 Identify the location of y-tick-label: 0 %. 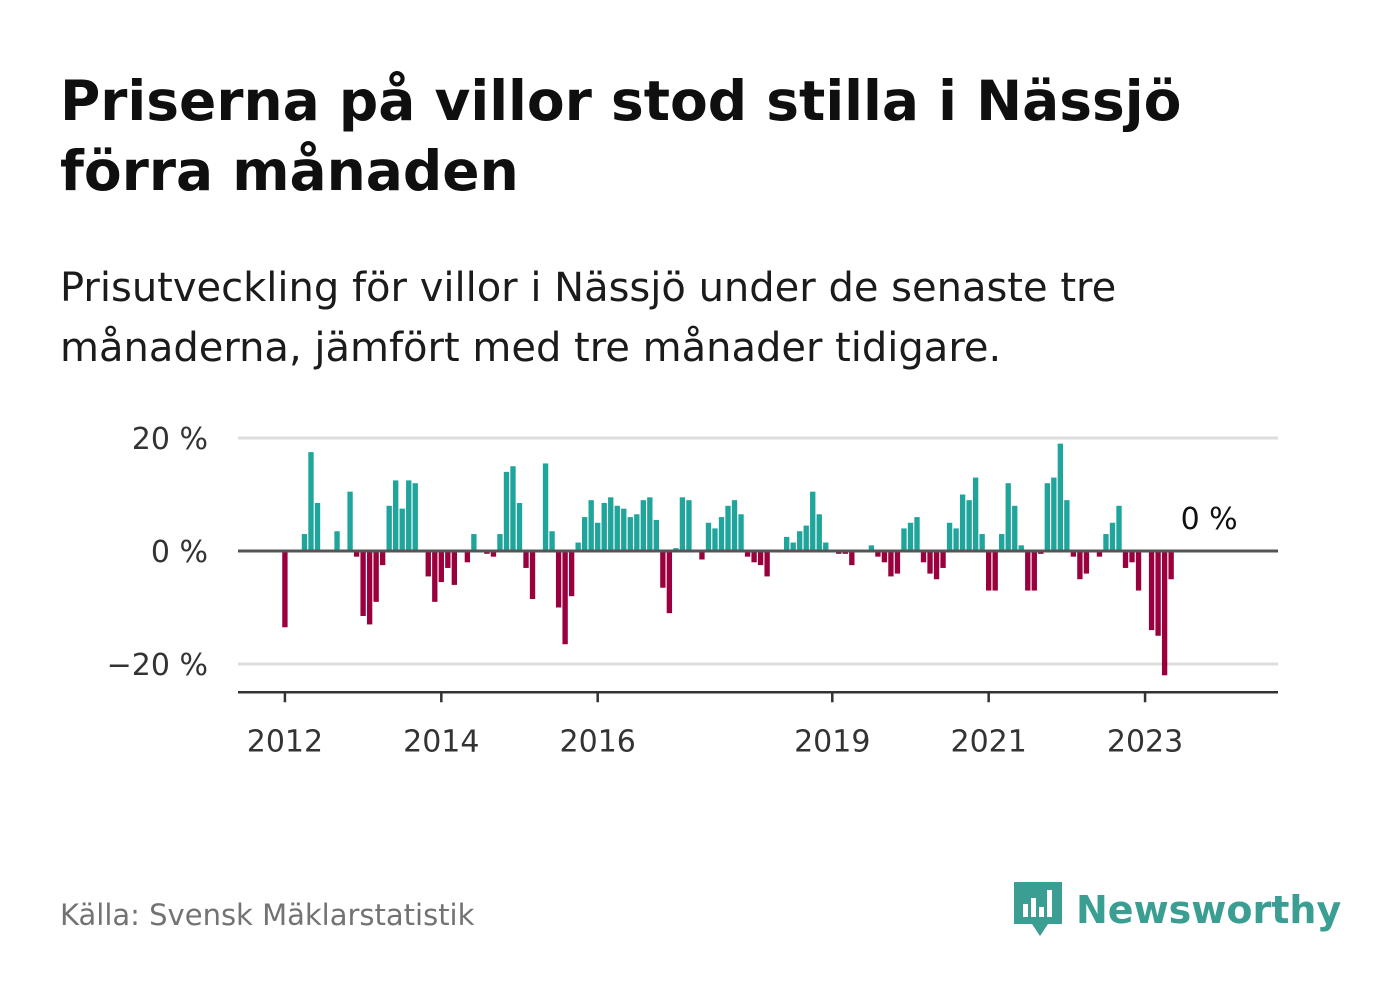
(179, 552).